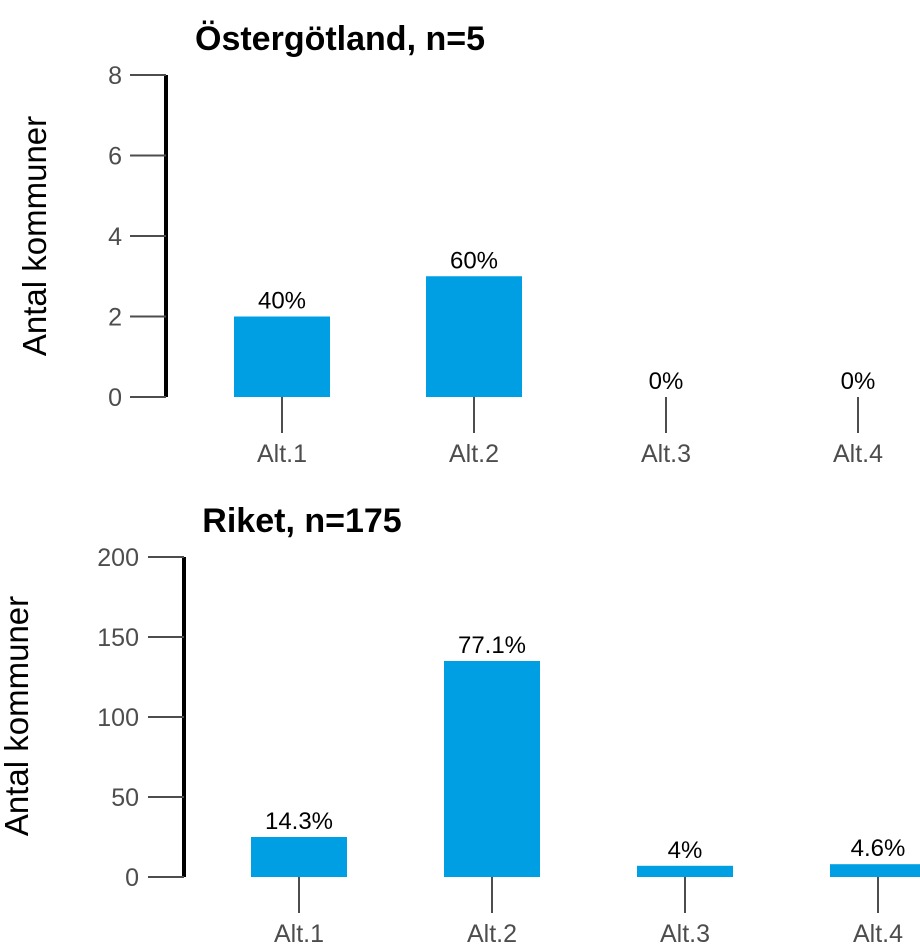  Describe the element at coordinates (685, 850) in the screenshot. I see `data-label: 4%` at that location.